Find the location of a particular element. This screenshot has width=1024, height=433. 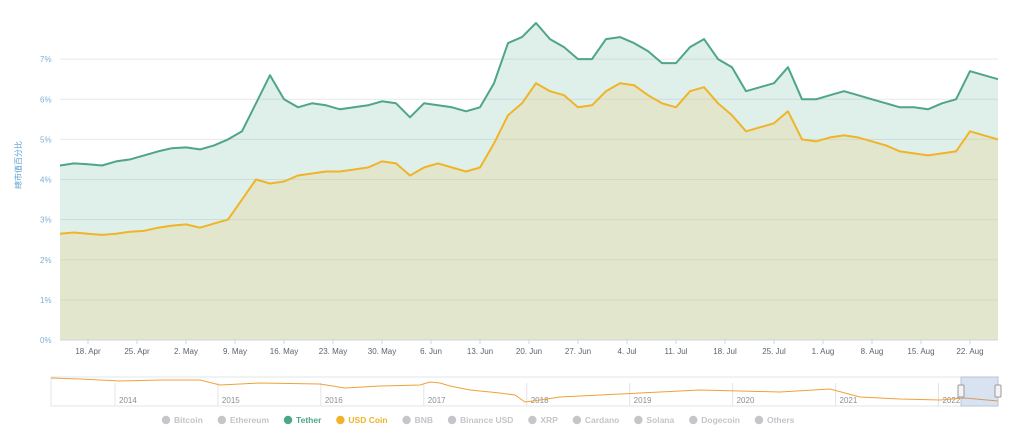

x-tick-label: 4. Jul is located at coordinates (626, 351).